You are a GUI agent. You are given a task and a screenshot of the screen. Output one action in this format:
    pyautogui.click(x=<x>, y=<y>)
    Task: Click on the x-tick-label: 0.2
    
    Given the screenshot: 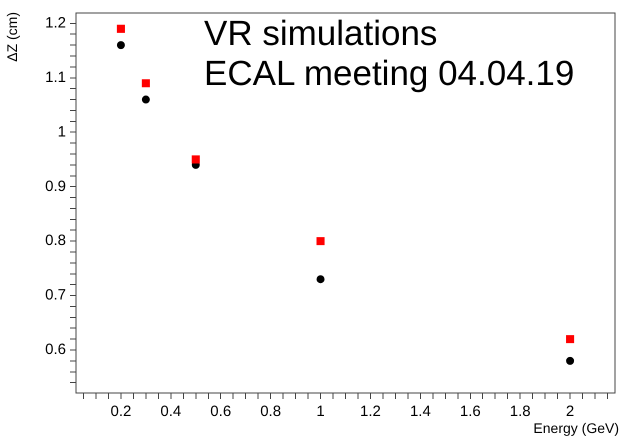 What is the action you would take?
    pyautogui.click(x=121, y=411)
    